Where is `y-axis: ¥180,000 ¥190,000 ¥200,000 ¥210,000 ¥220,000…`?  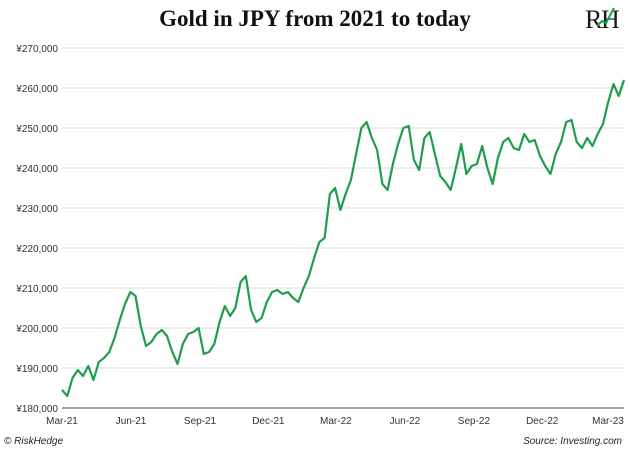
y-axis: ¥180,000 ¥190,000 ¥200,000 ¥210,000 ¥220,000… is located at coordinates (36, 229).